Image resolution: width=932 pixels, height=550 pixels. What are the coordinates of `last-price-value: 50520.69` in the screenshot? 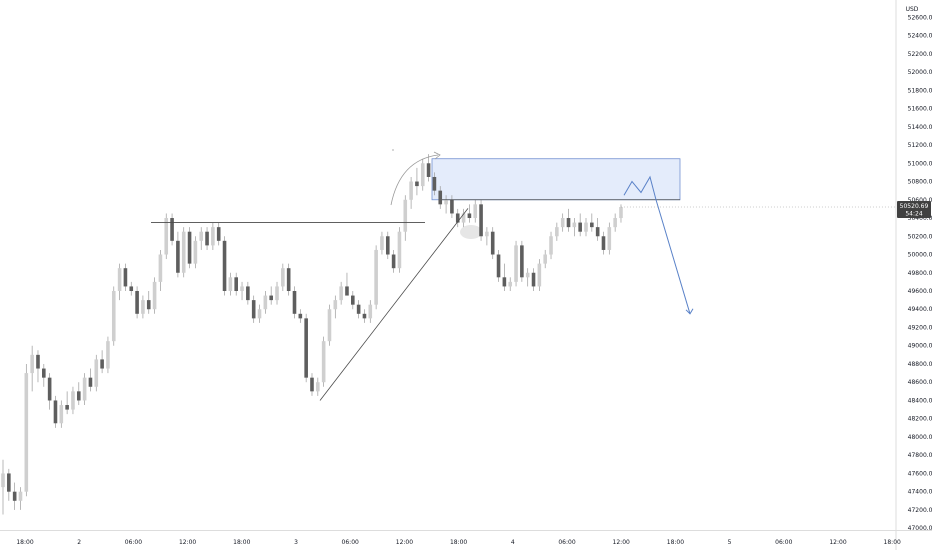 It's located at (914, 206).